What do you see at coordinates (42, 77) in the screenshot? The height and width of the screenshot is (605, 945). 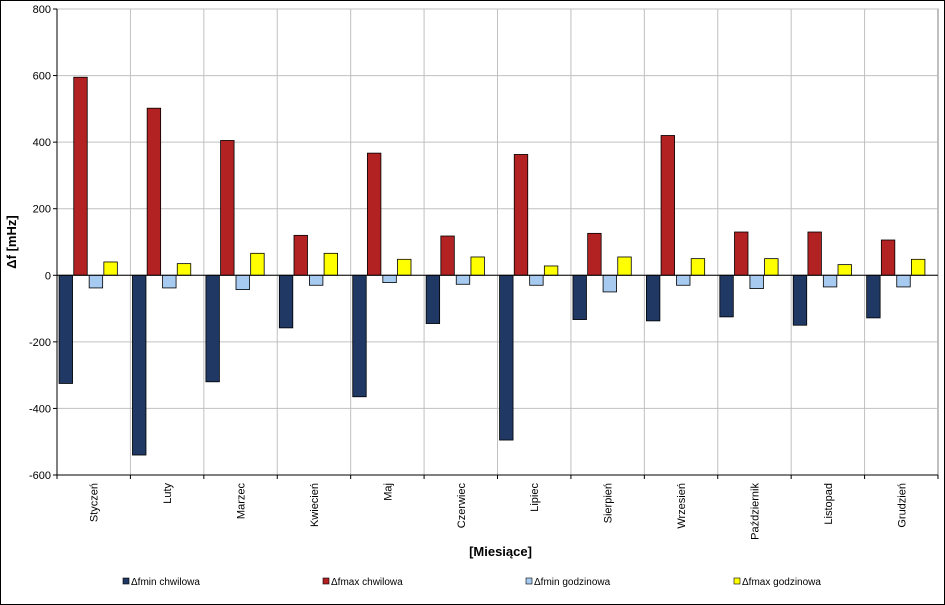 I see `y-tick-label: 600` at bounding box center [42, 77].